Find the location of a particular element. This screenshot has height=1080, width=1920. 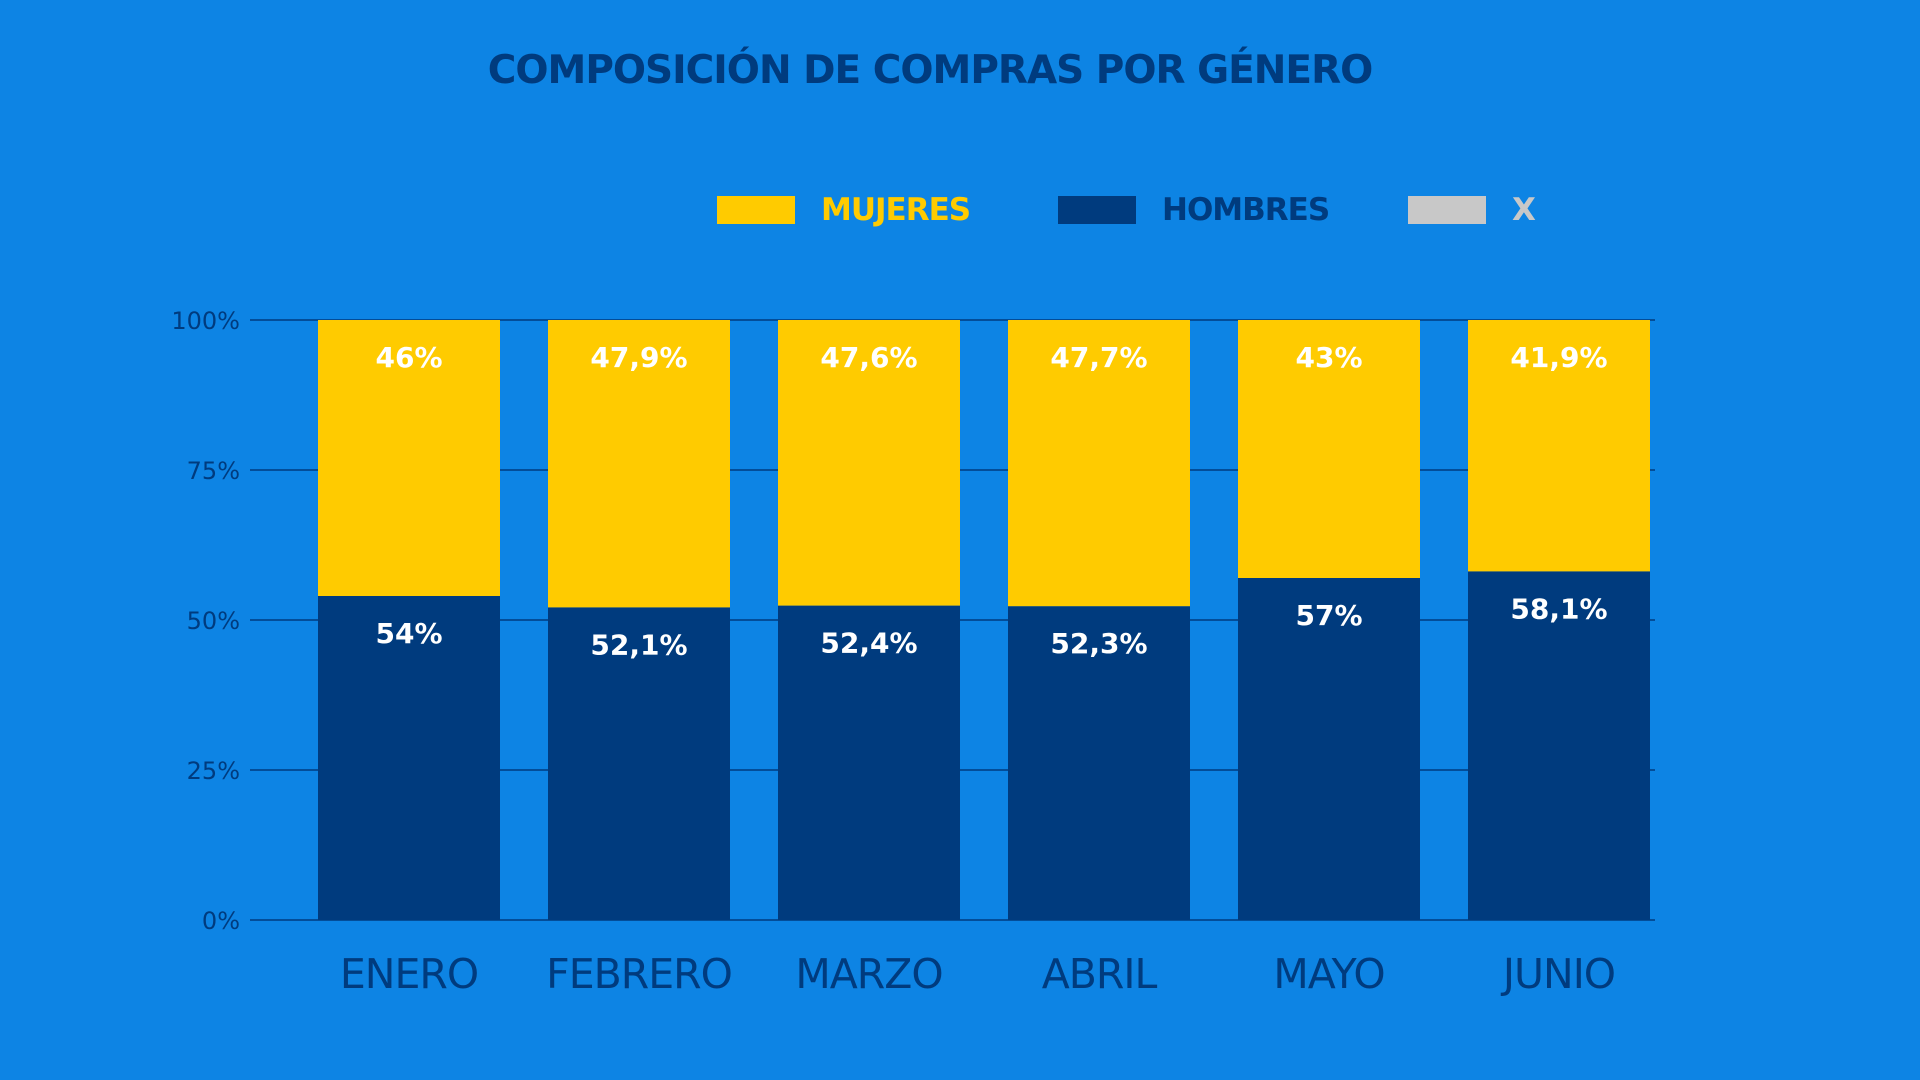

data-label-mujeres-mayo: 43% is located at coordinates (1328, 357).